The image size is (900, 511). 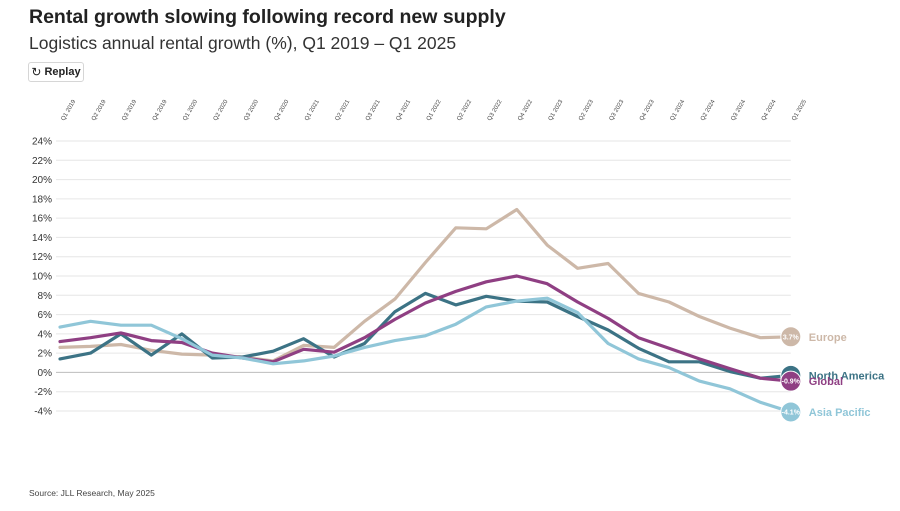 I want to click on series-name-label: North America, so click(x=847, y=376).